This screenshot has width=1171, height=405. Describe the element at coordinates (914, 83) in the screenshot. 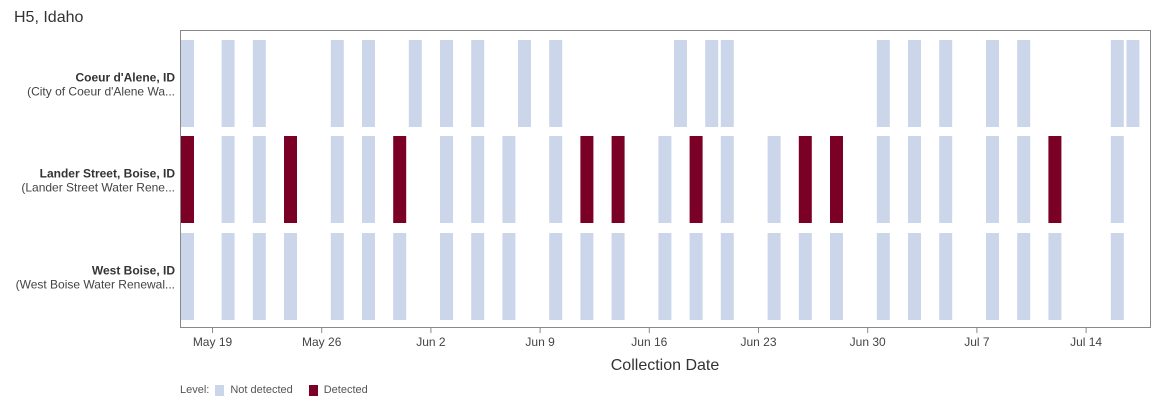

I see `sample-coeur-d-alene-id-14-not-detected` at that location.